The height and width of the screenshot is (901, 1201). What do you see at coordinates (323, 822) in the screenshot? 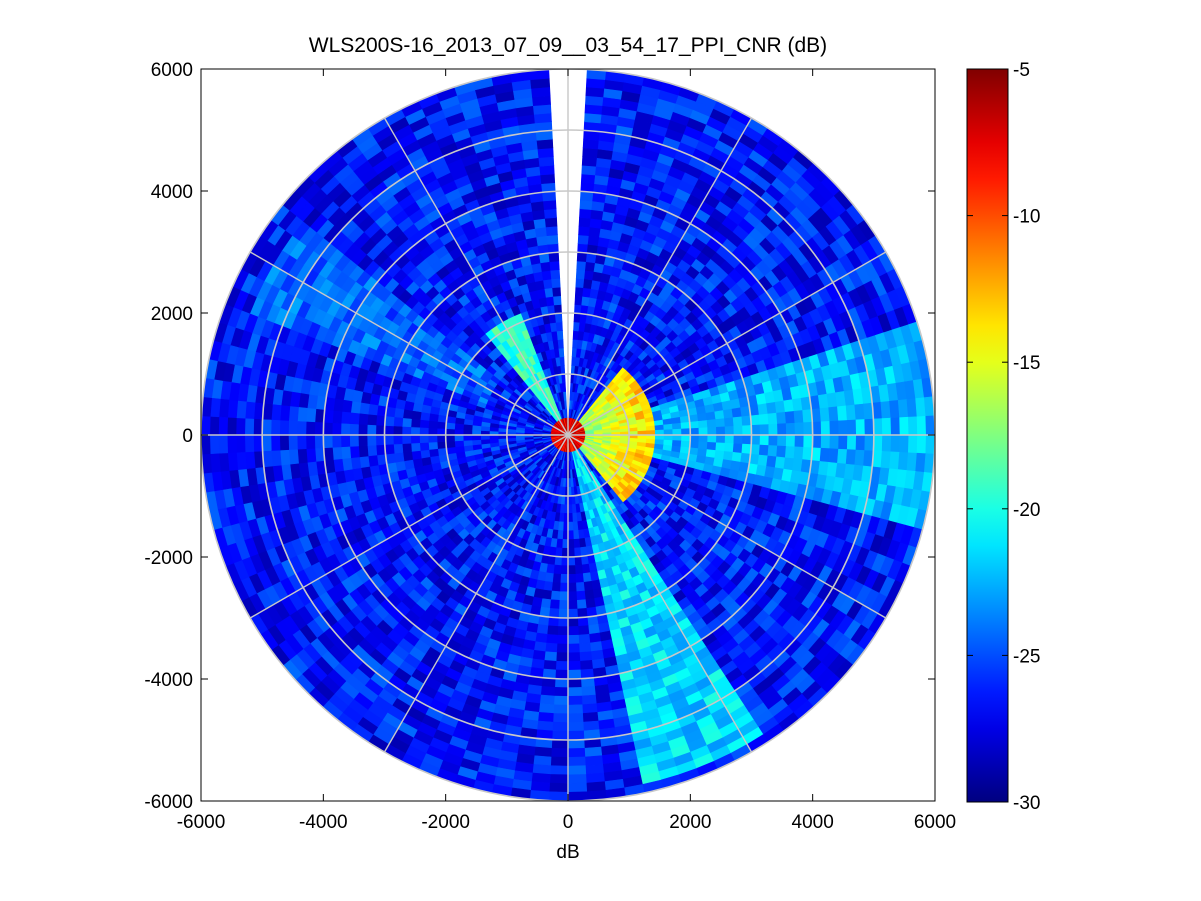
I see `x-tick-label: -4000` at bounding box center [323, 822].